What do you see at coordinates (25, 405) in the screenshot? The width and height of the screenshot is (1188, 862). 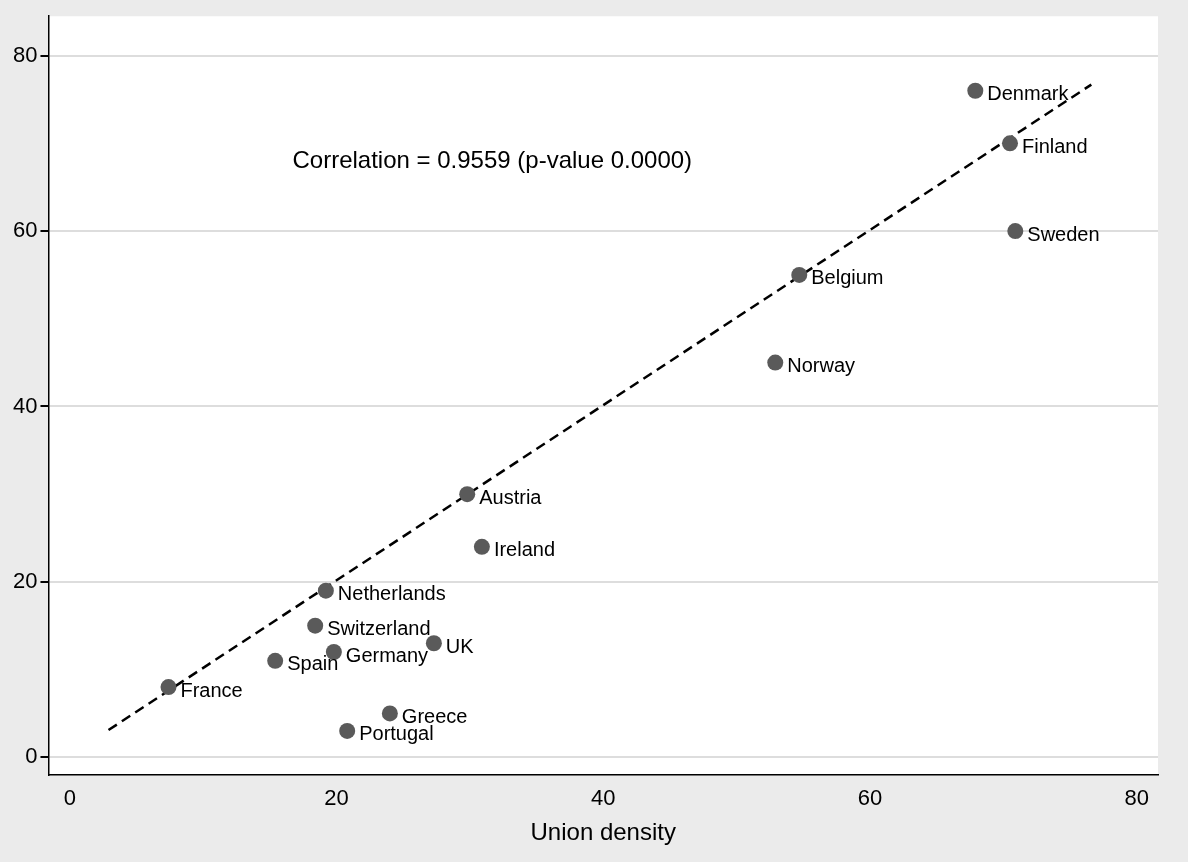 I see `y-tick-label: 40` at bounding box center [25, 405].